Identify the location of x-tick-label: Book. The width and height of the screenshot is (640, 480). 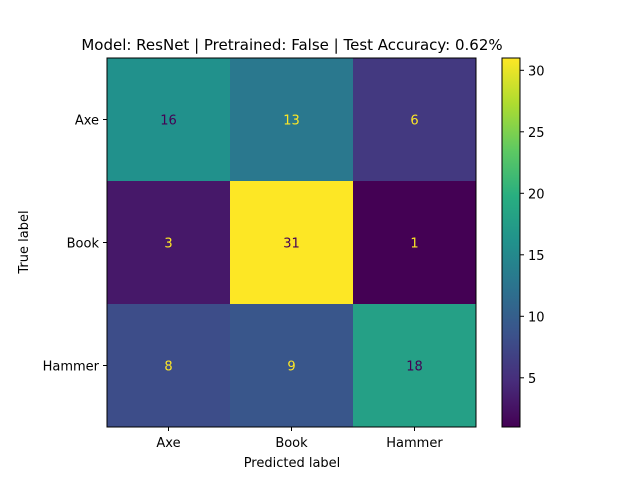
(291, 443).